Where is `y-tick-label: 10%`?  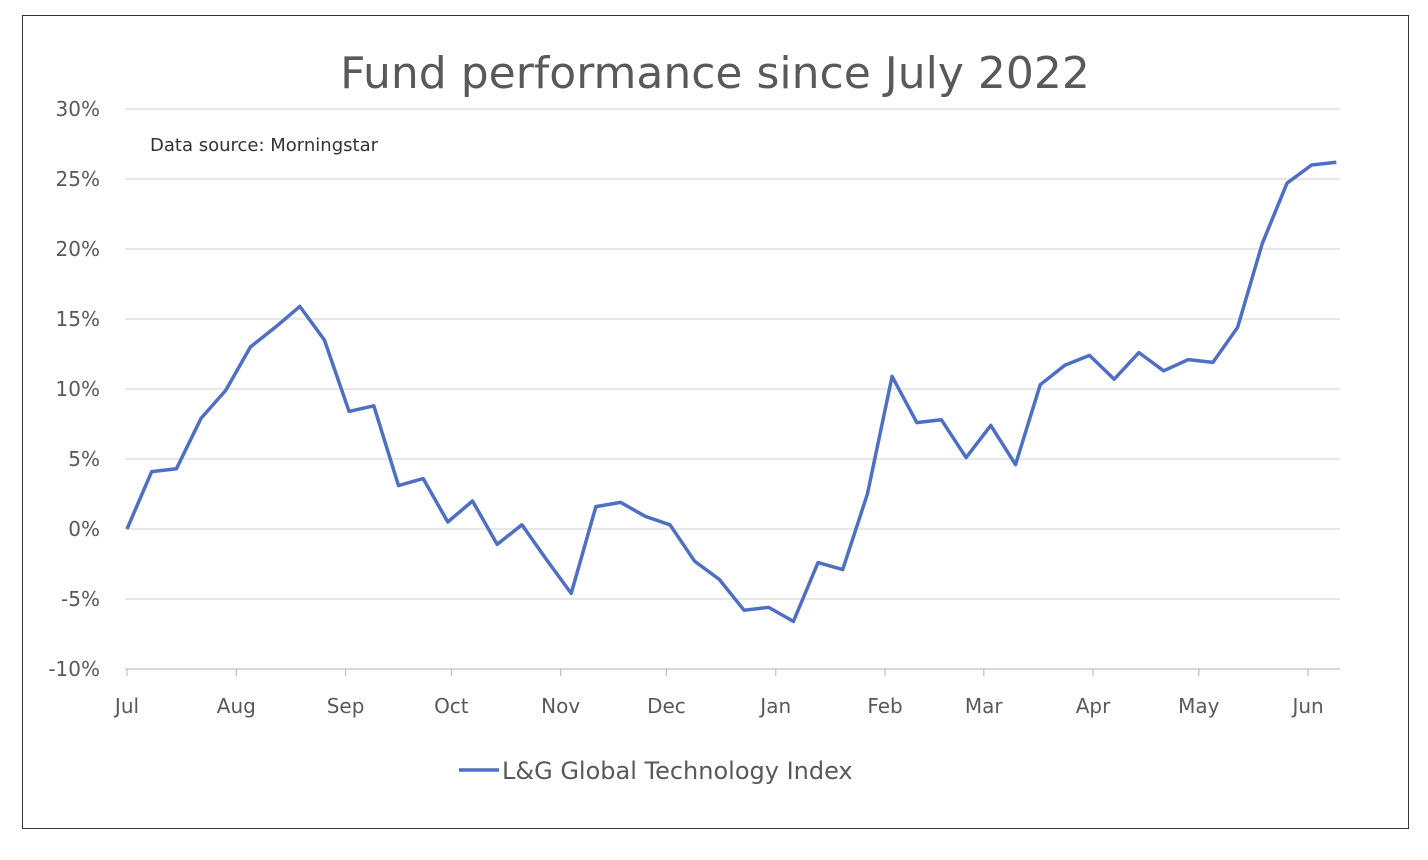
y-tick-label: 10% is located at coordinates (78, 389).